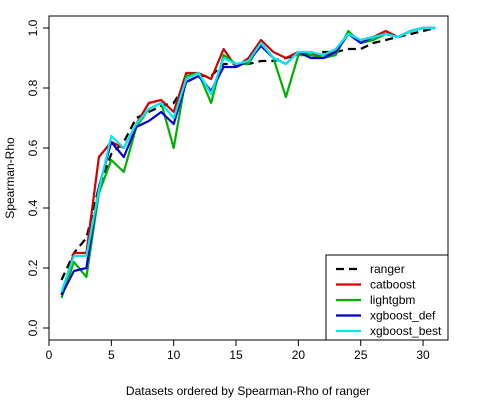  What do you see at coordinates (33, 147) in the screenshot?
I see `y-tick-label: 0.6` at bounding box center [33, 147].